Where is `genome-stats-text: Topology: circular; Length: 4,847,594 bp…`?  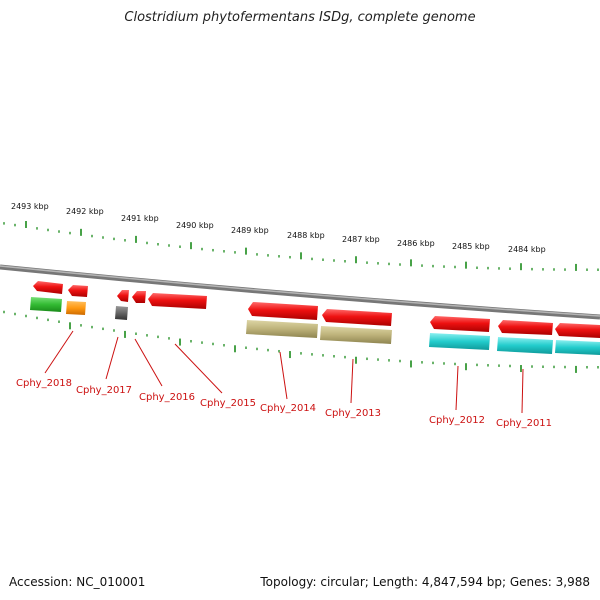
genome-stats-text: Topology: circular; Length: 4,847,594 bp… is located at coordinates (425, 582).